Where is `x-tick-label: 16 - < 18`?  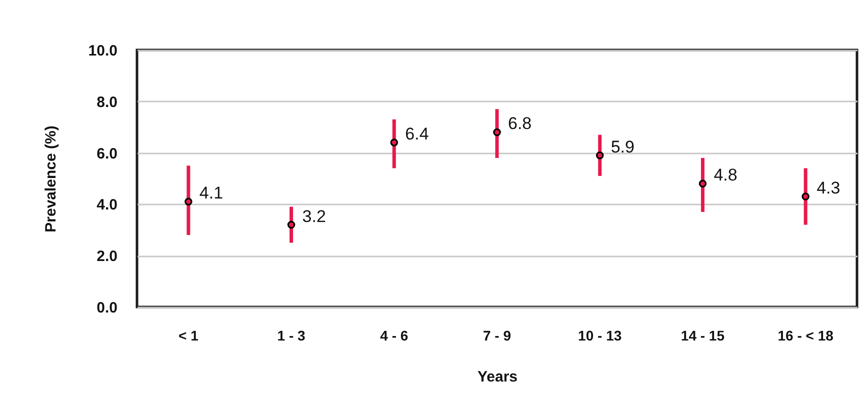 x-tick-label: 16 - < 18 is located at coordinates (806, 336).